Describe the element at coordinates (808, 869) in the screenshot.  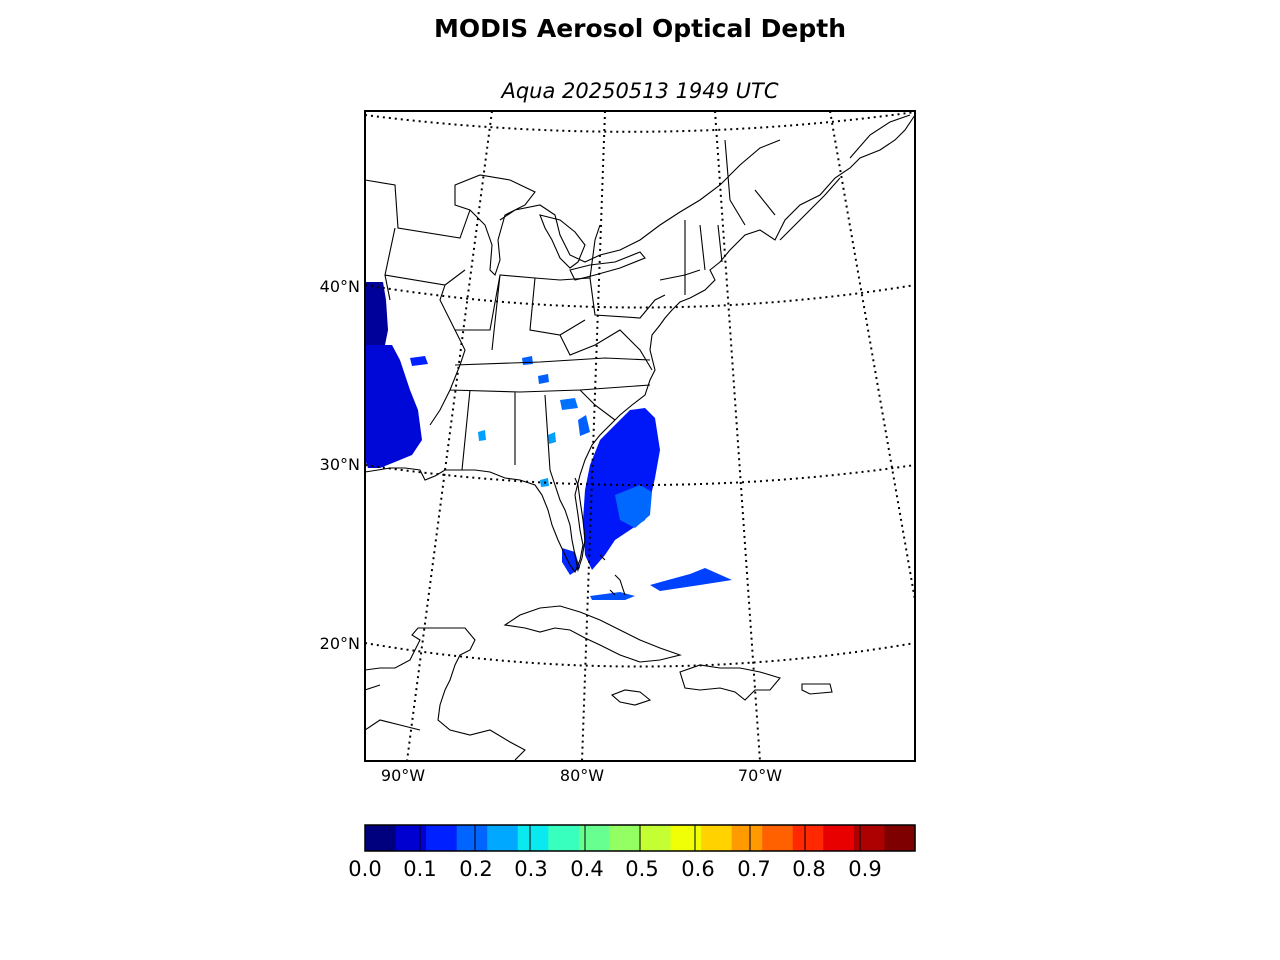
I see `colorbar-tick-label: 0.8` at that location.